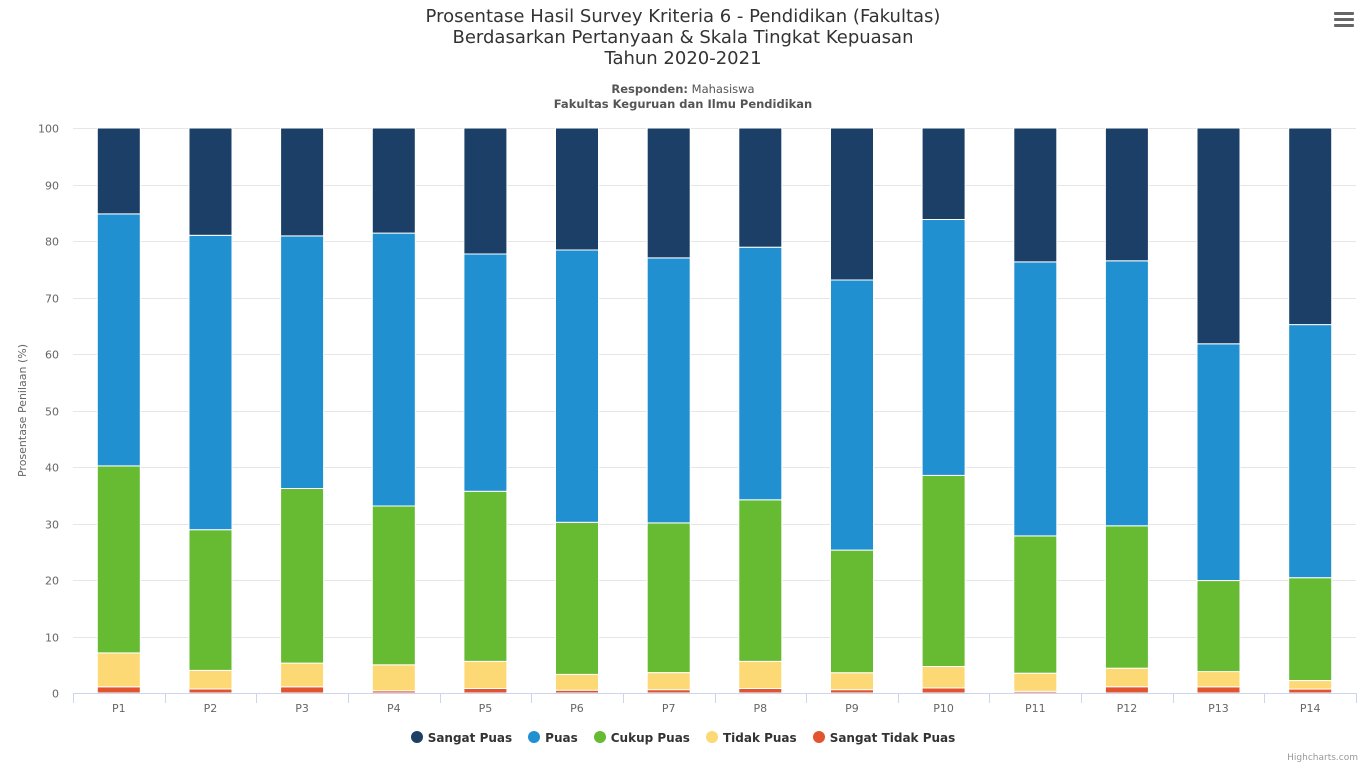  Describe the element at coordinates (715, 704) in the screenshot. I see `x-axis-tick-labels: P1 P2 P3 P4 P5 P6 P7 P8 P9 P10 P11 P12 P13 P14` at that location.